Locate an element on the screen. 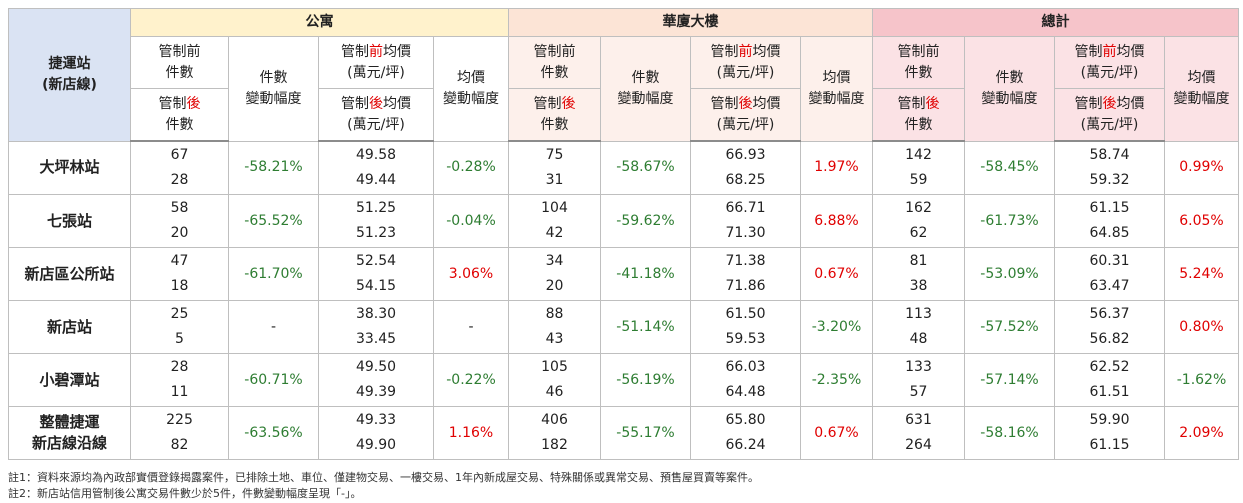 Image resolution: width=1243 pixels, height=503 pixels. count-cell: 81 38 is located at coordinates (918, 274).